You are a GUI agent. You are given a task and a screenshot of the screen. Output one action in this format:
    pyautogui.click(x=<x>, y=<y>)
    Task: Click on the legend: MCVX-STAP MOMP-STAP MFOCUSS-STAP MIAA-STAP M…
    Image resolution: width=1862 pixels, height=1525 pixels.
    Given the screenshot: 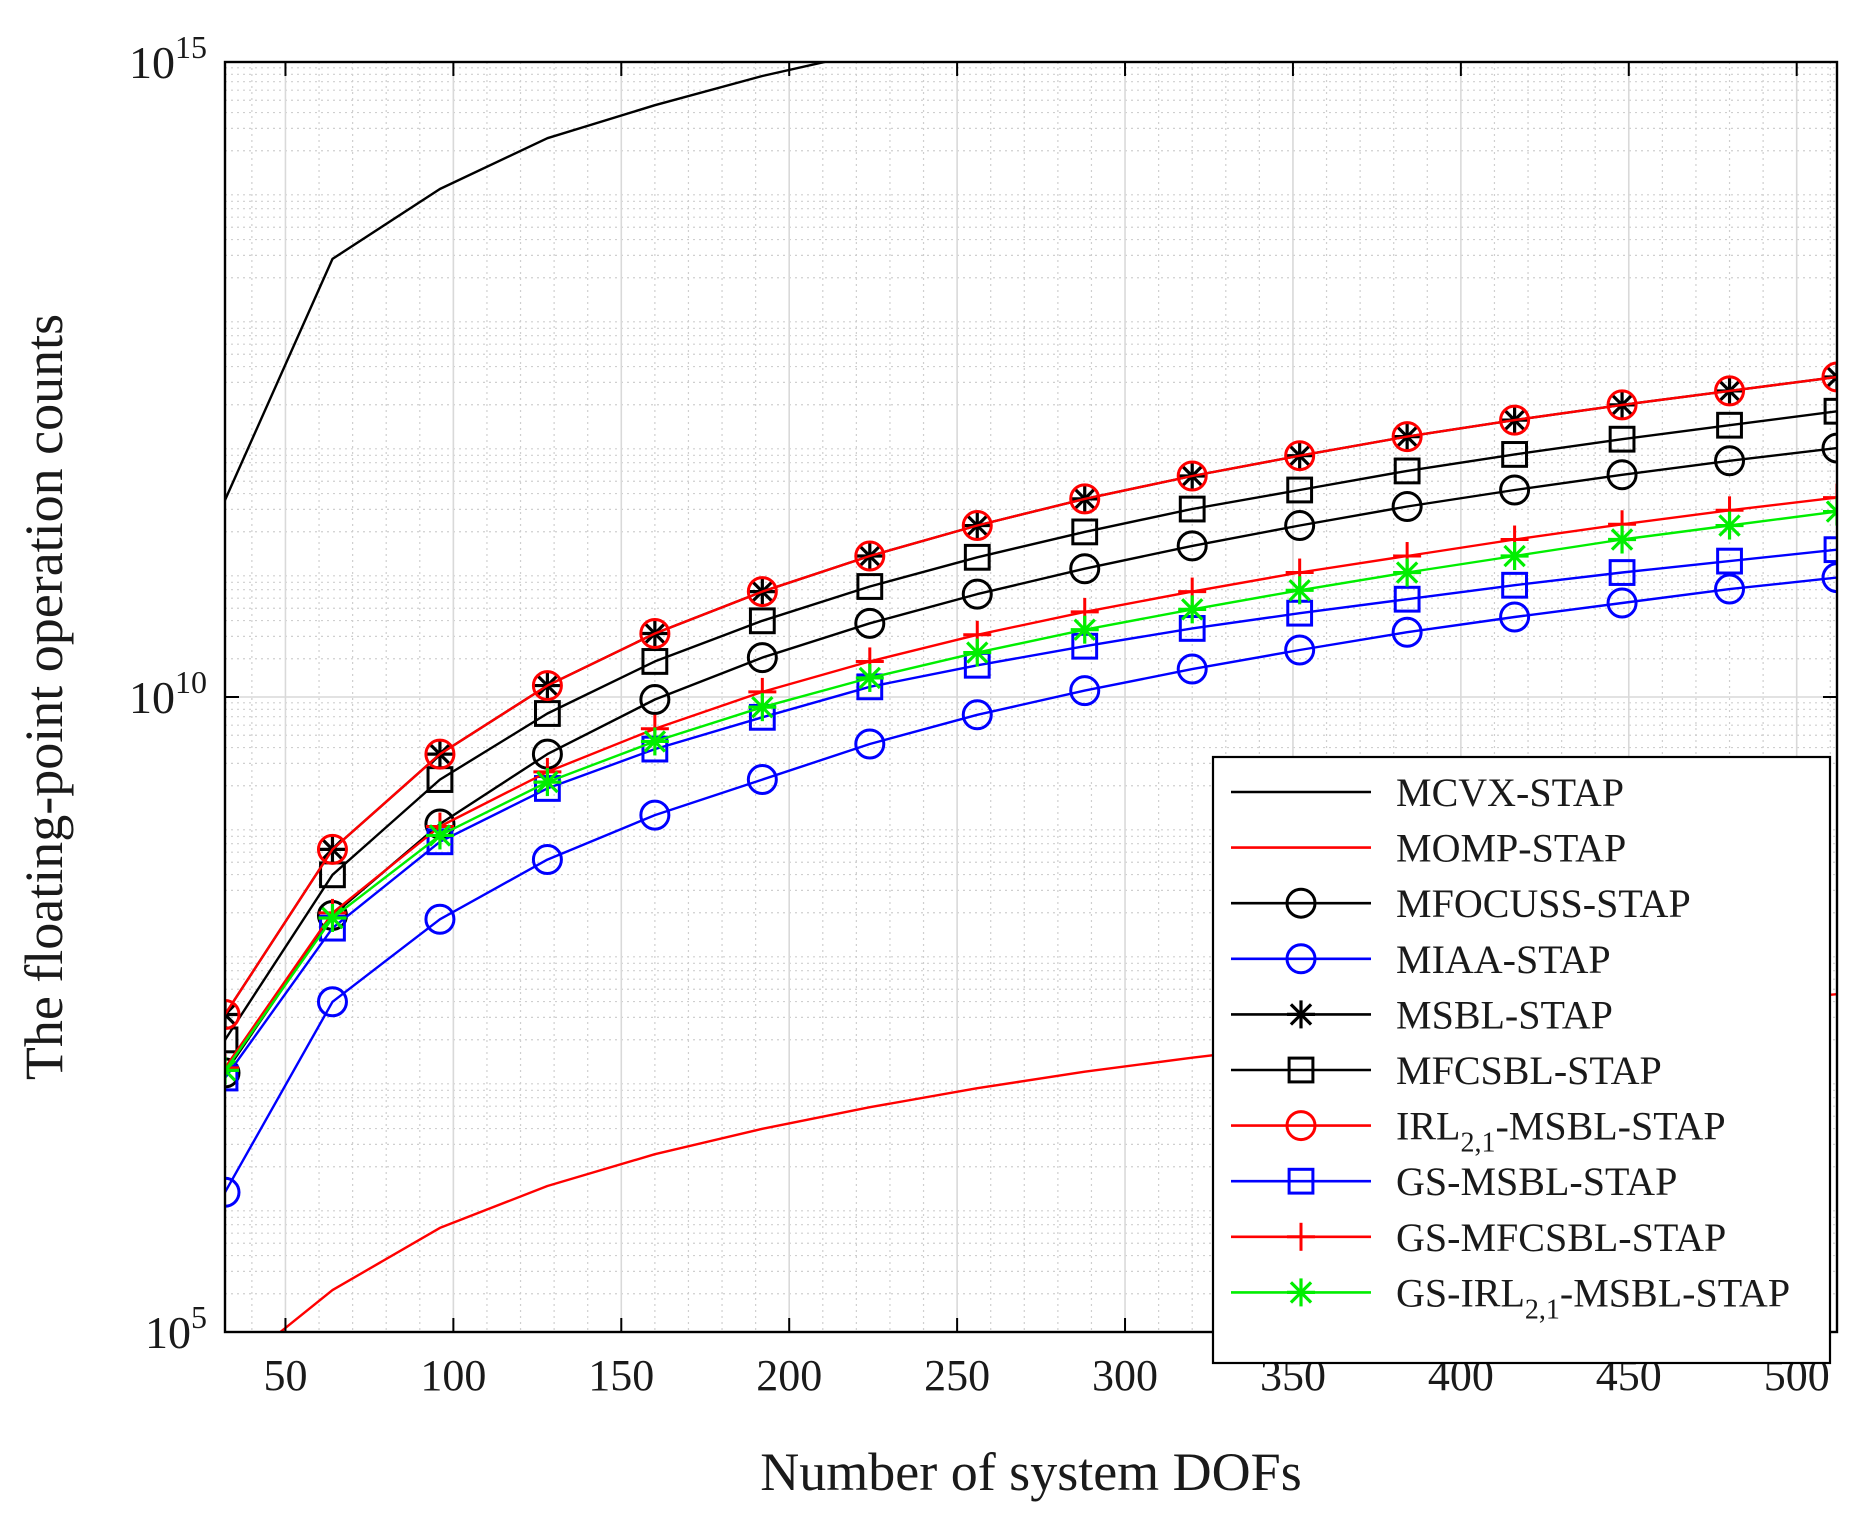 What is the action you would take?
    pyautogui.click(x=1521, y=1060)
    